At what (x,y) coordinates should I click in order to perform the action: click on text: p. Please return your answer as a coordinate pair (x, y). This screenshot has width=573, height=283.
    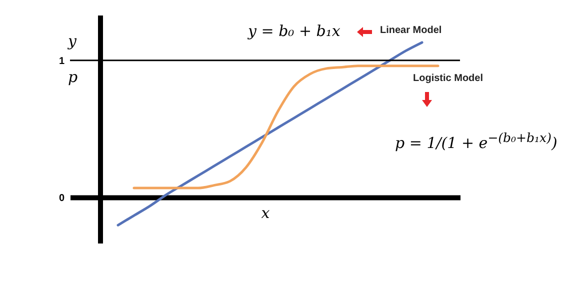
    Looking at the image, I should click on (73, 77).